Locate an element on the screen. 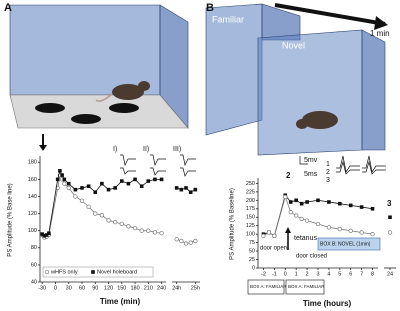  y-tick-label: 140 is located at coordinates (32, 197).